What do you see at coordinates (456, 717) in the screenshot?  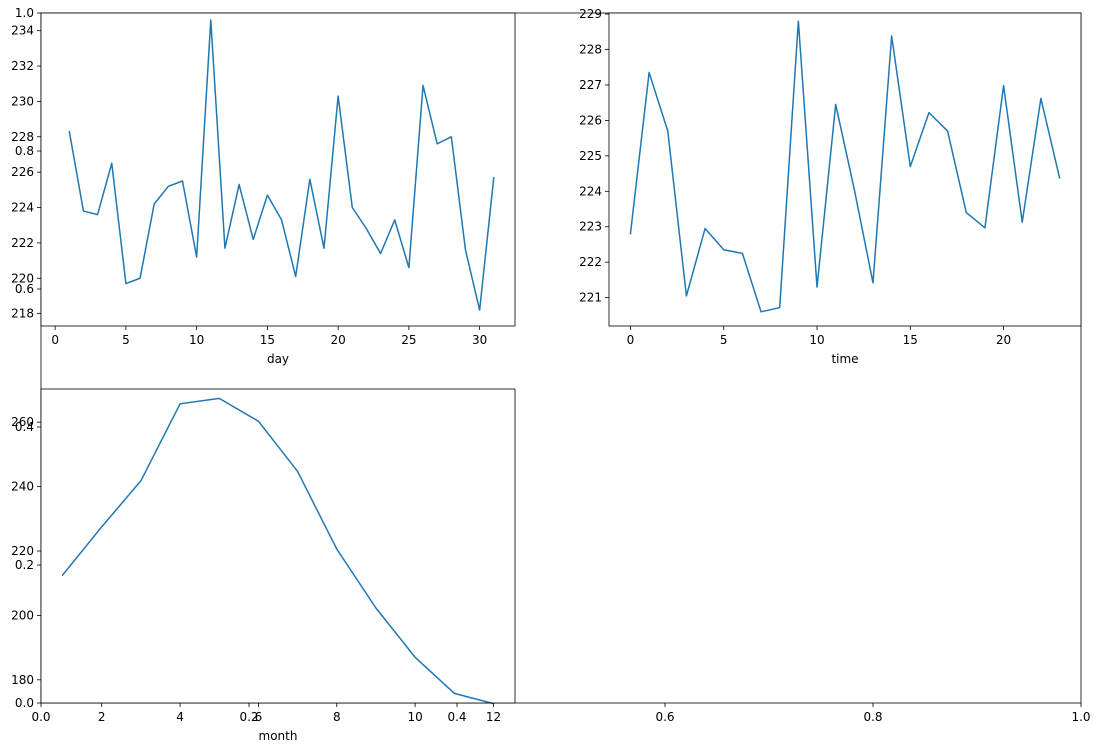 I see `background-x-tick-label: 0.4` at bounding box center [456, 717].